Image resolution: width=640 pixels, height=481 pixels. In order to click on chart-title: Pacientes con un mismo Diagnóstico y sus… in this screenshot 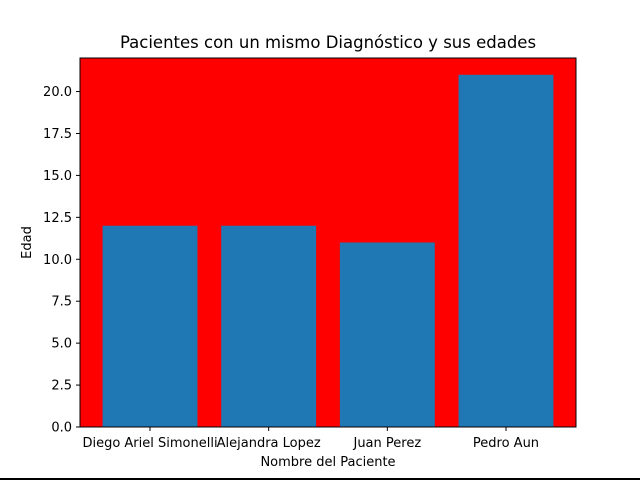, I will do `click(328, 42)`.